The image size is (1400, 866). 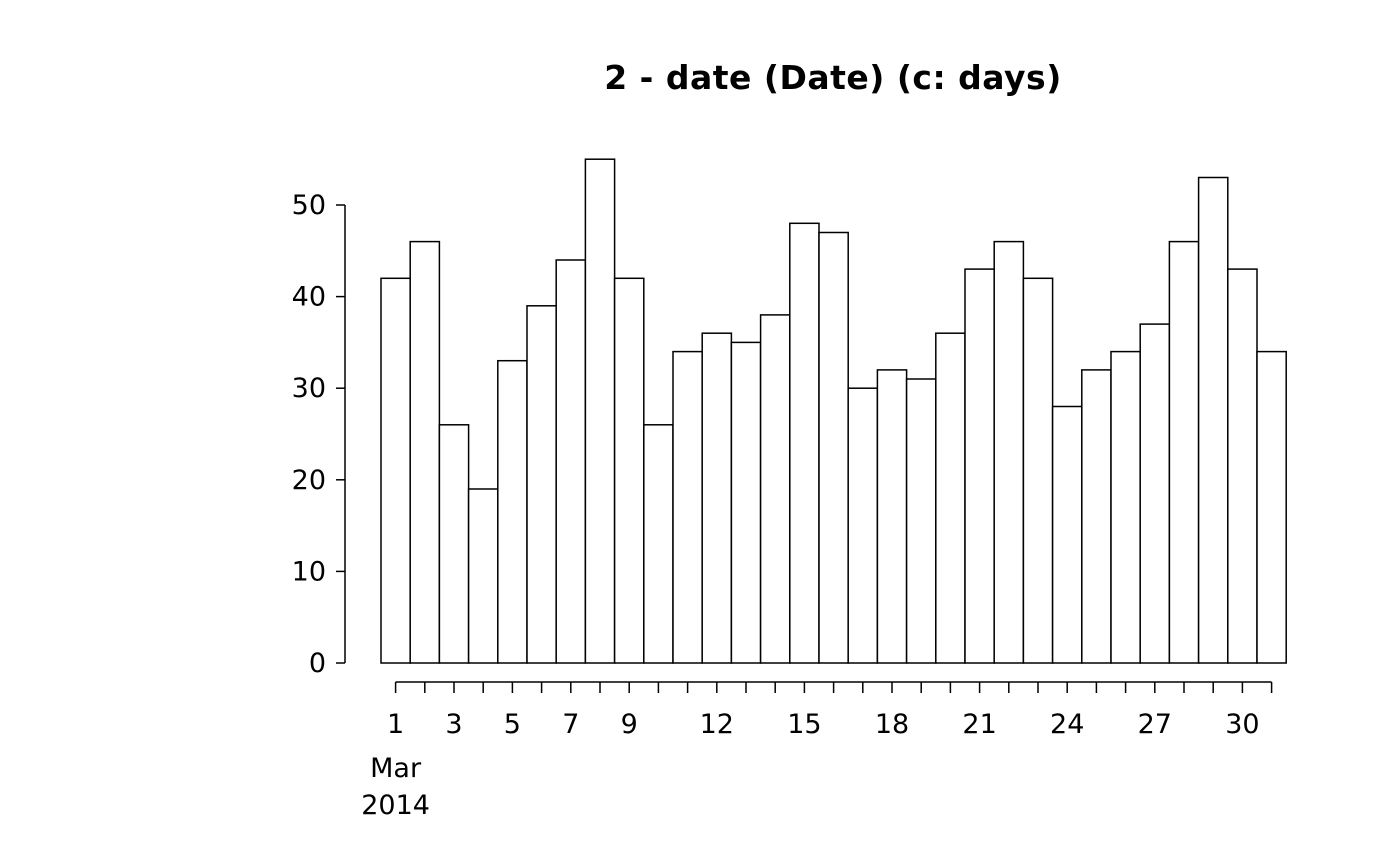 What do you see at coordinates (309, 205) in the screenshot?
I see `y-tick-label: 50` at bounding box center [309, 205].